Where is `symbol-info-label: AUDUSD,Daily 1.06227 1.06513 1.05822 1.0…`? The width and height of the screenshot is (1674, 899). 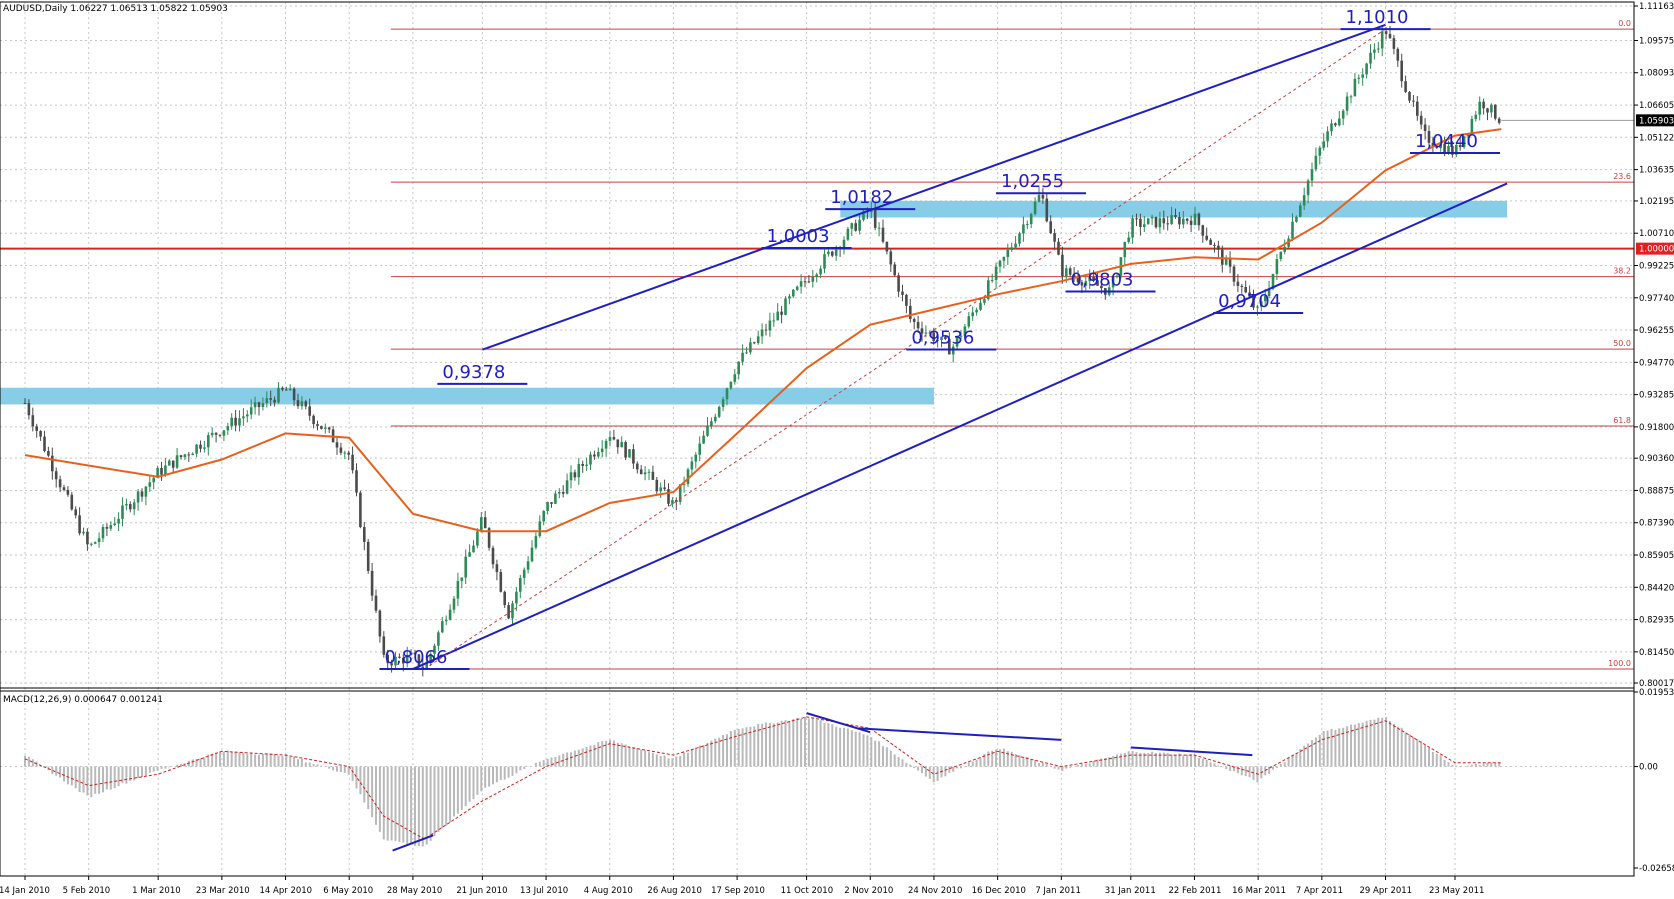
symbol-info-label: AUDUSD,Daily 1.06227 1.06513 1.05822 1.0… is located at coordinates (115, 9).